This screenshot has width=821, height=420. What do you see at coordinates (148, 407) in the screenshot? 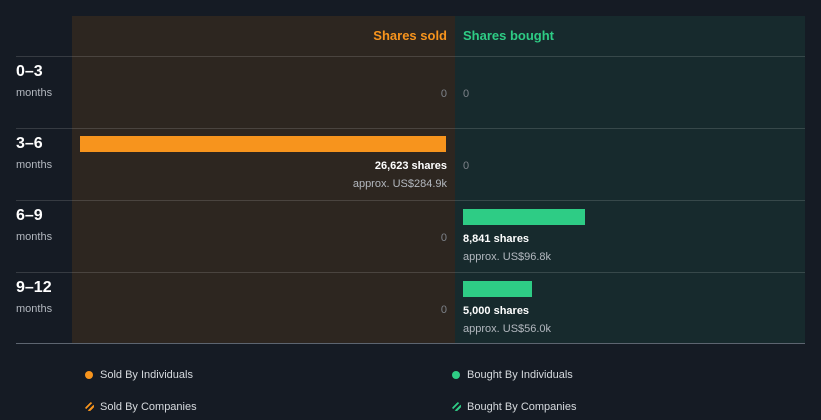
I see `legend-label: Sold By Companies` at bounding box center [148, 407].